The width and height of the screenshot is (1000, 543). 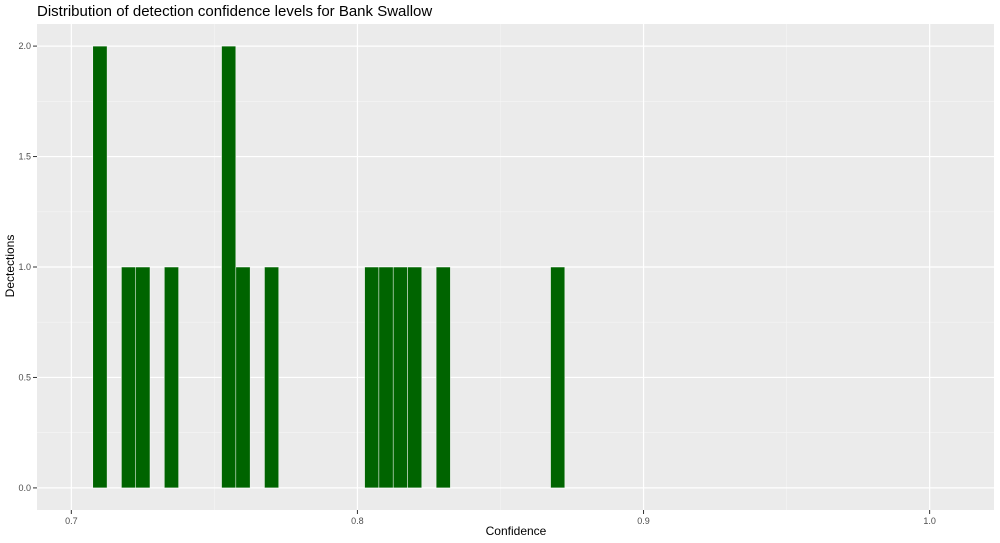 I want to click on y-axis: 0.0 0.5 1.0 1.5 2.0, so click(x=27, y=267).